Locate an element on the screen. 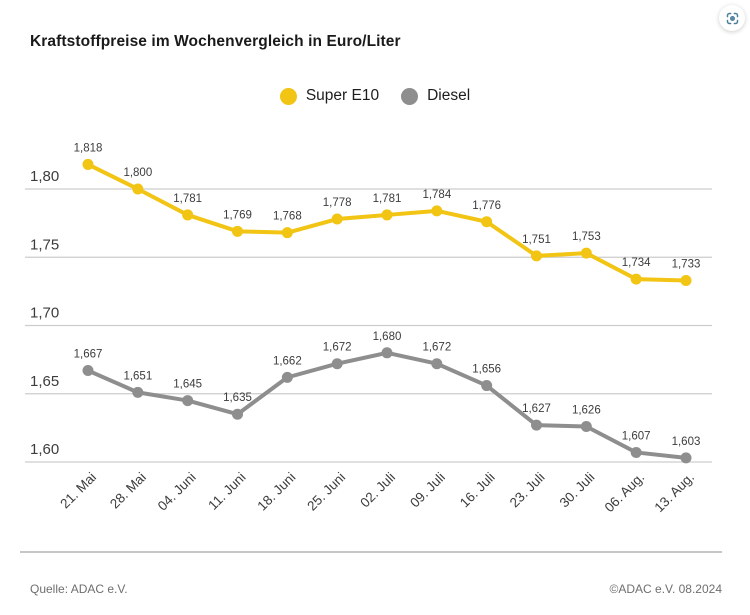 The image size is (750, 615). data-point-label: 1,627 is located at coordinates (536, 409).